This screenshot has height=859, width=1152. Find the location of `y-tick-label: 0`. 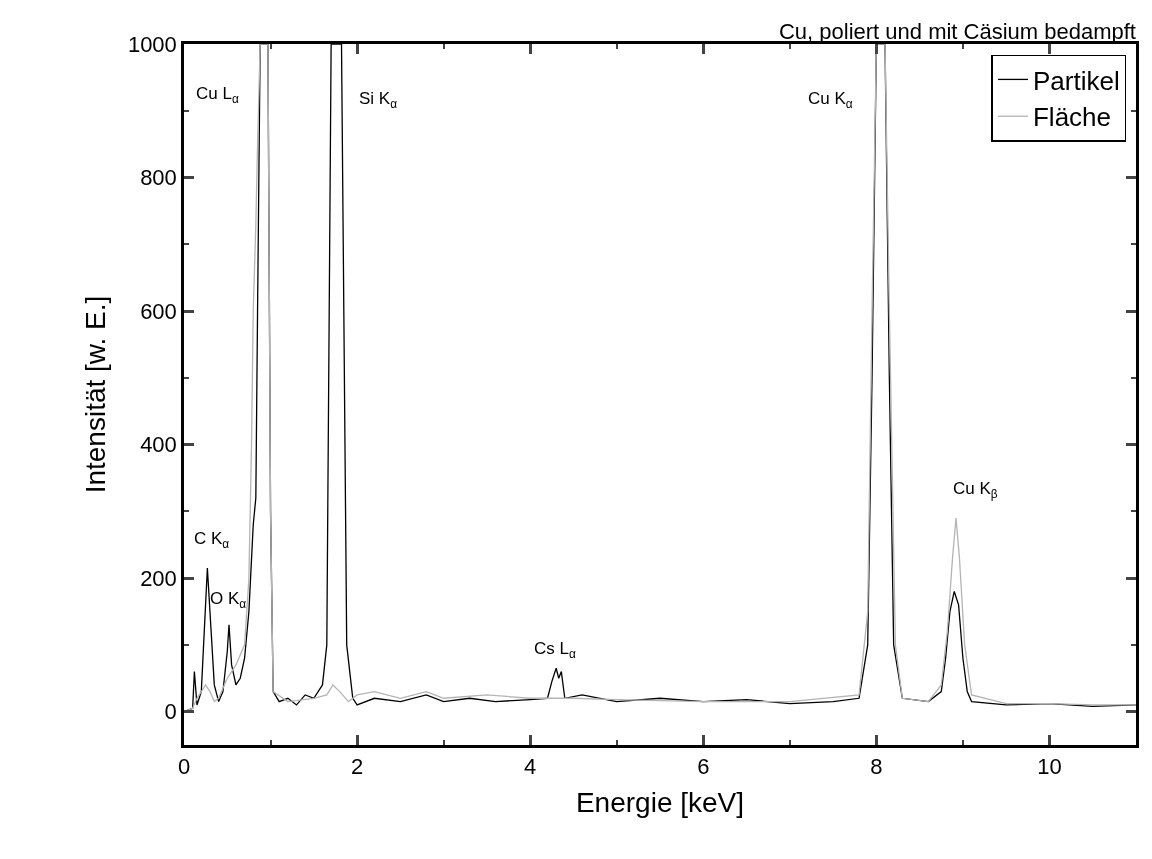

y-tick-label: 0 is located at coordinates (170, 712).